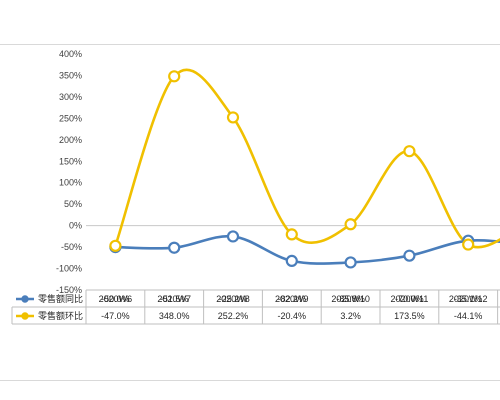  Describe the element at coordinates (71, 247) in the screenshot. I see `y-tick-label: -50%` at that location.